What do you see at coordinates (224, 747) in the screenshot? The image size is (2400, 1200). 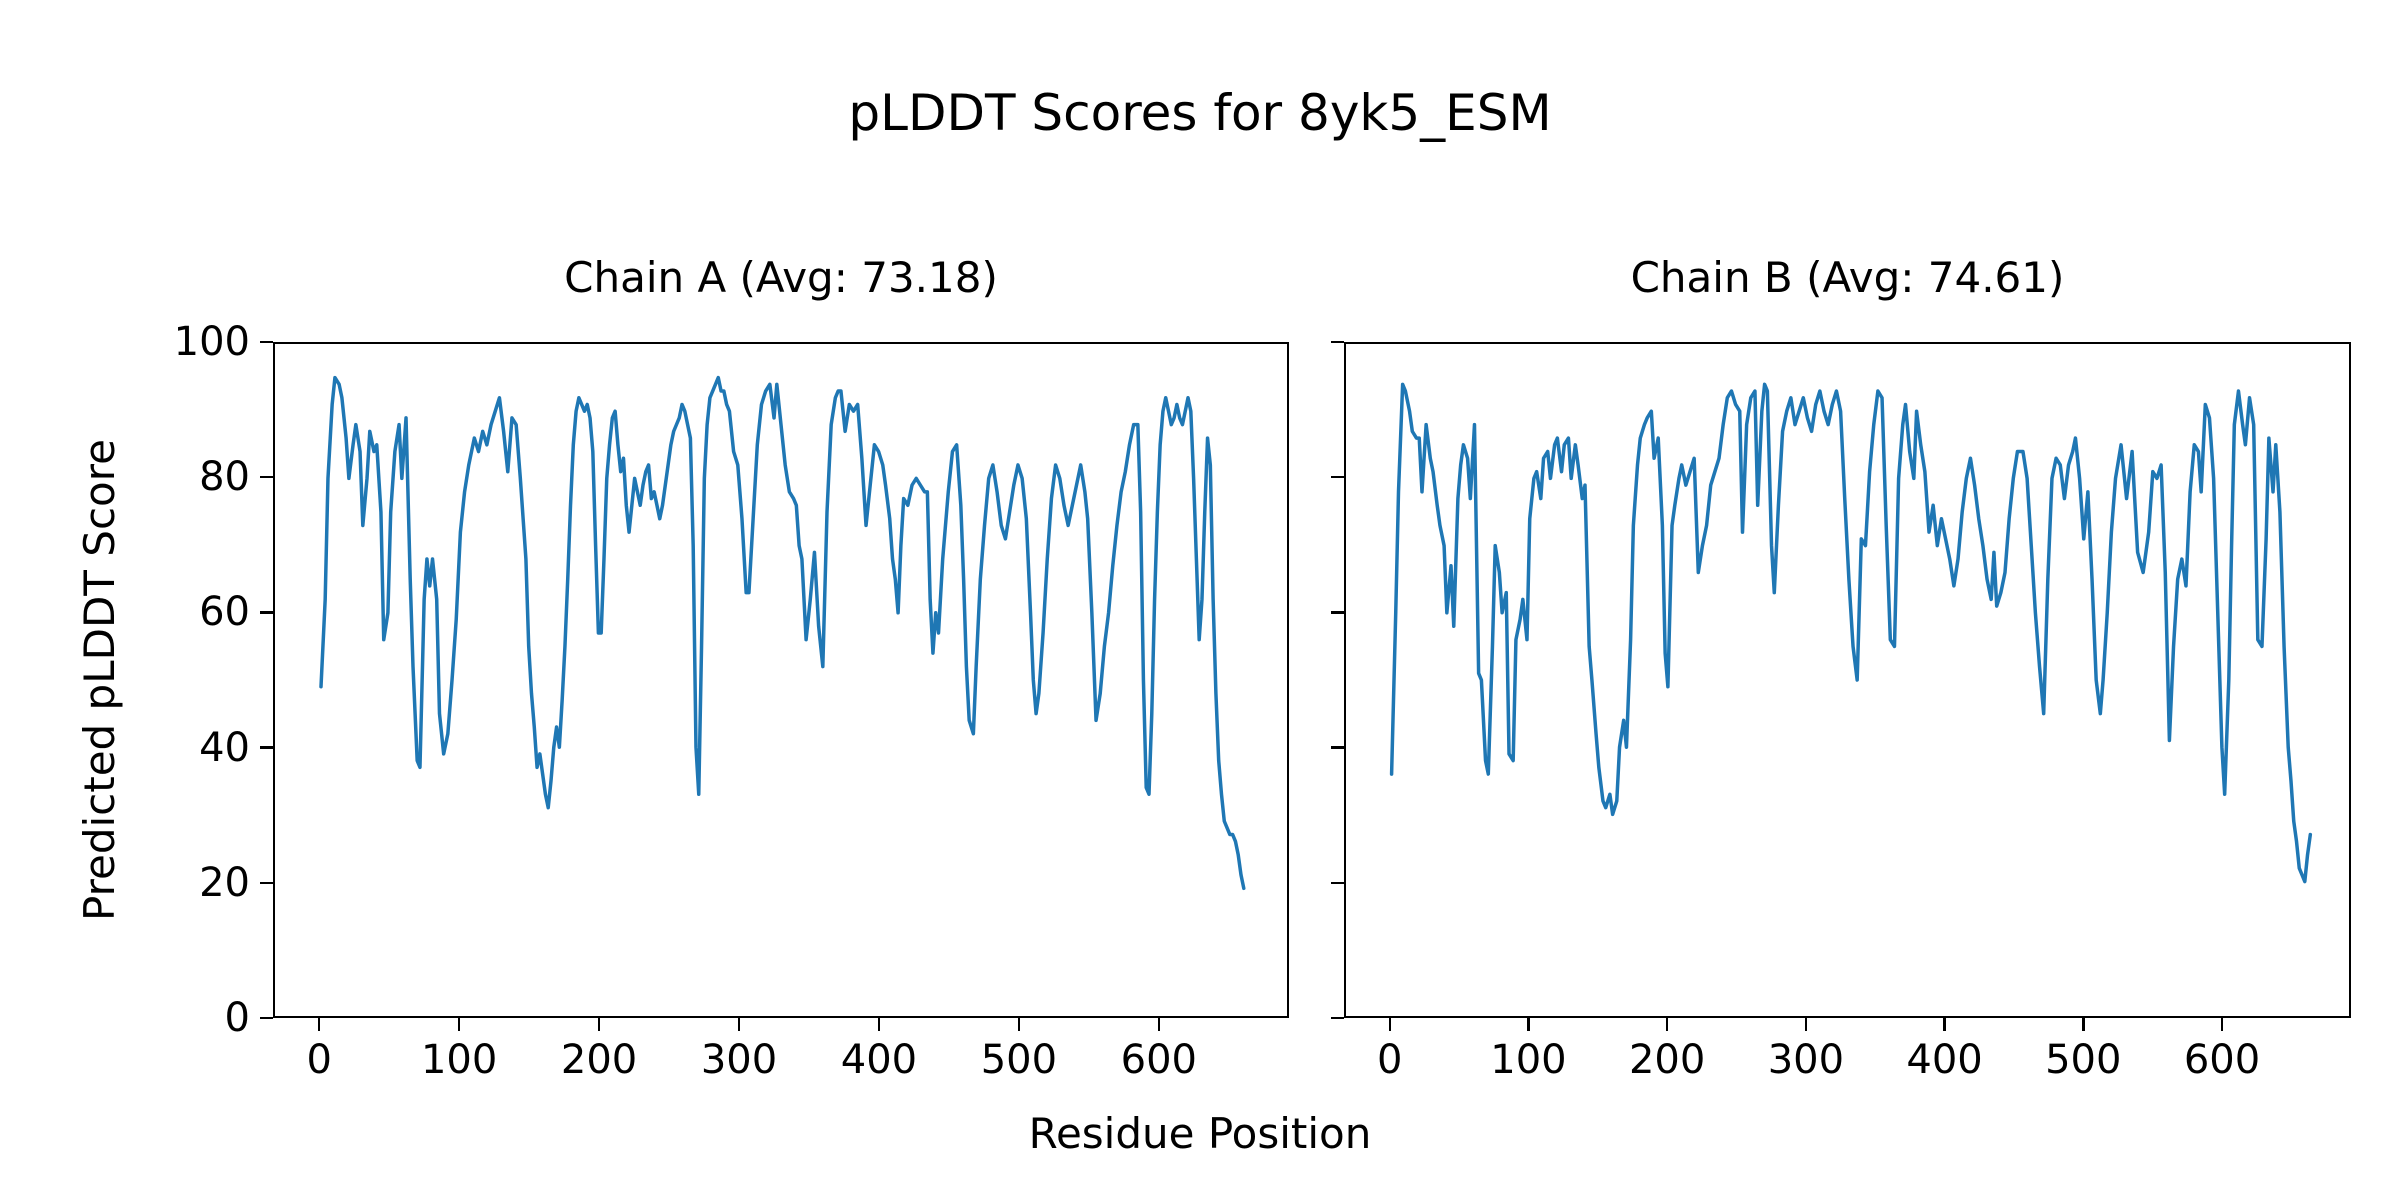 I see `y-tick-label: 40` at bounding box center [224, 747].